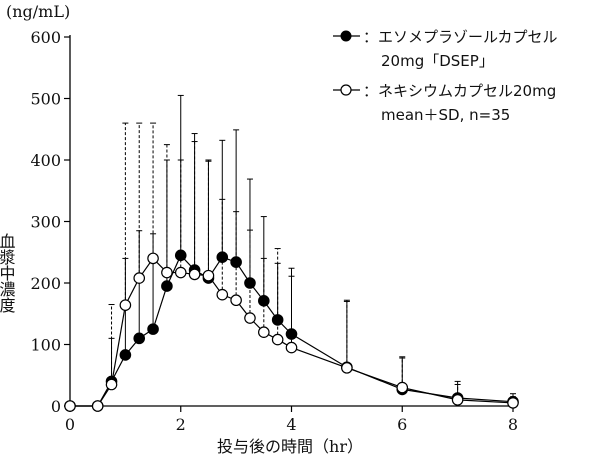 This screenshot has height=457, width=602. What do you see at coordinates (45, 37) in the screenshot?
I see `y-tick-label: 600` at bounding box center [45, 37].